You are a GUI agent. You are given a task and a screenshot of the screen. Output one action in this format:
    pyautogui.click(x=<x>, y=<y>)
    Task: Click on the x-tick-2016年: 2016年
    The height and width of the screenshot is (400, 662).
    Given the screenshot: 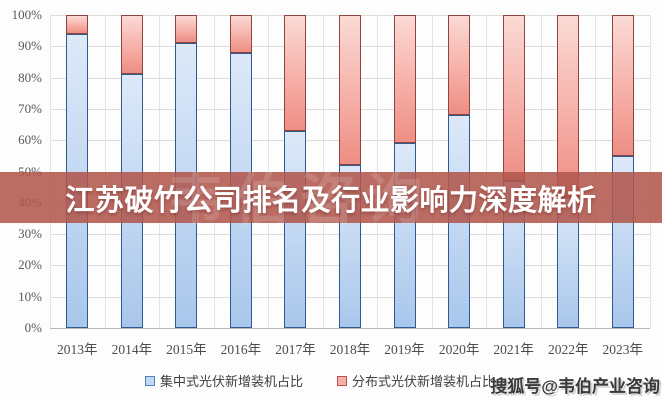 What is the action you would take?
    pyautogui.click(x=241, y=349)
    